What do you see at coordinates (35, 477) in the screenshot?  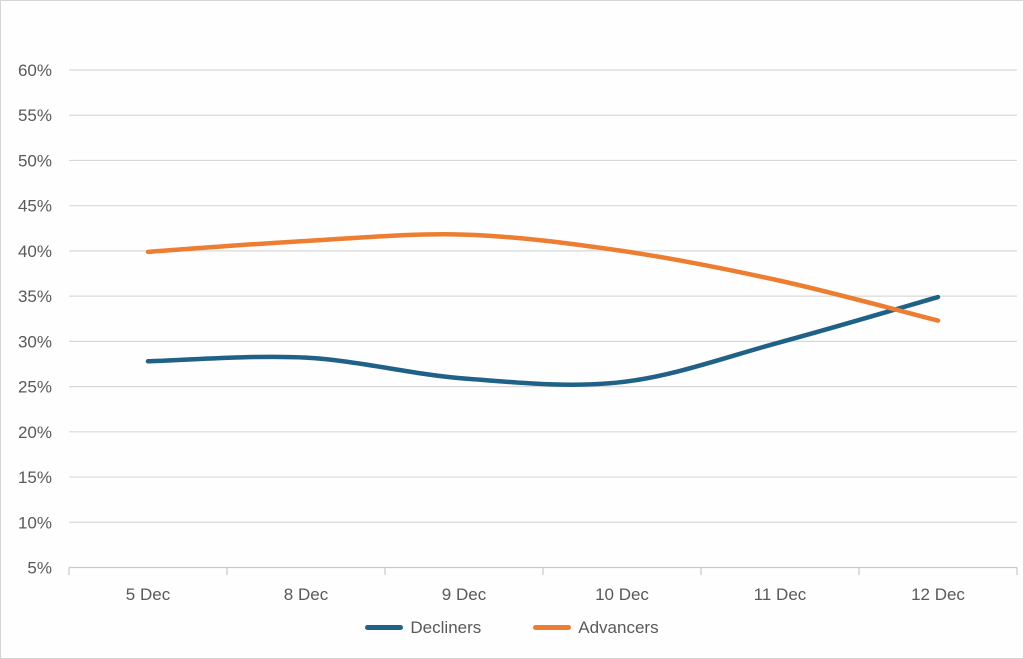 I see `y-axis-label: 15%` at bounding box center [35, 477].